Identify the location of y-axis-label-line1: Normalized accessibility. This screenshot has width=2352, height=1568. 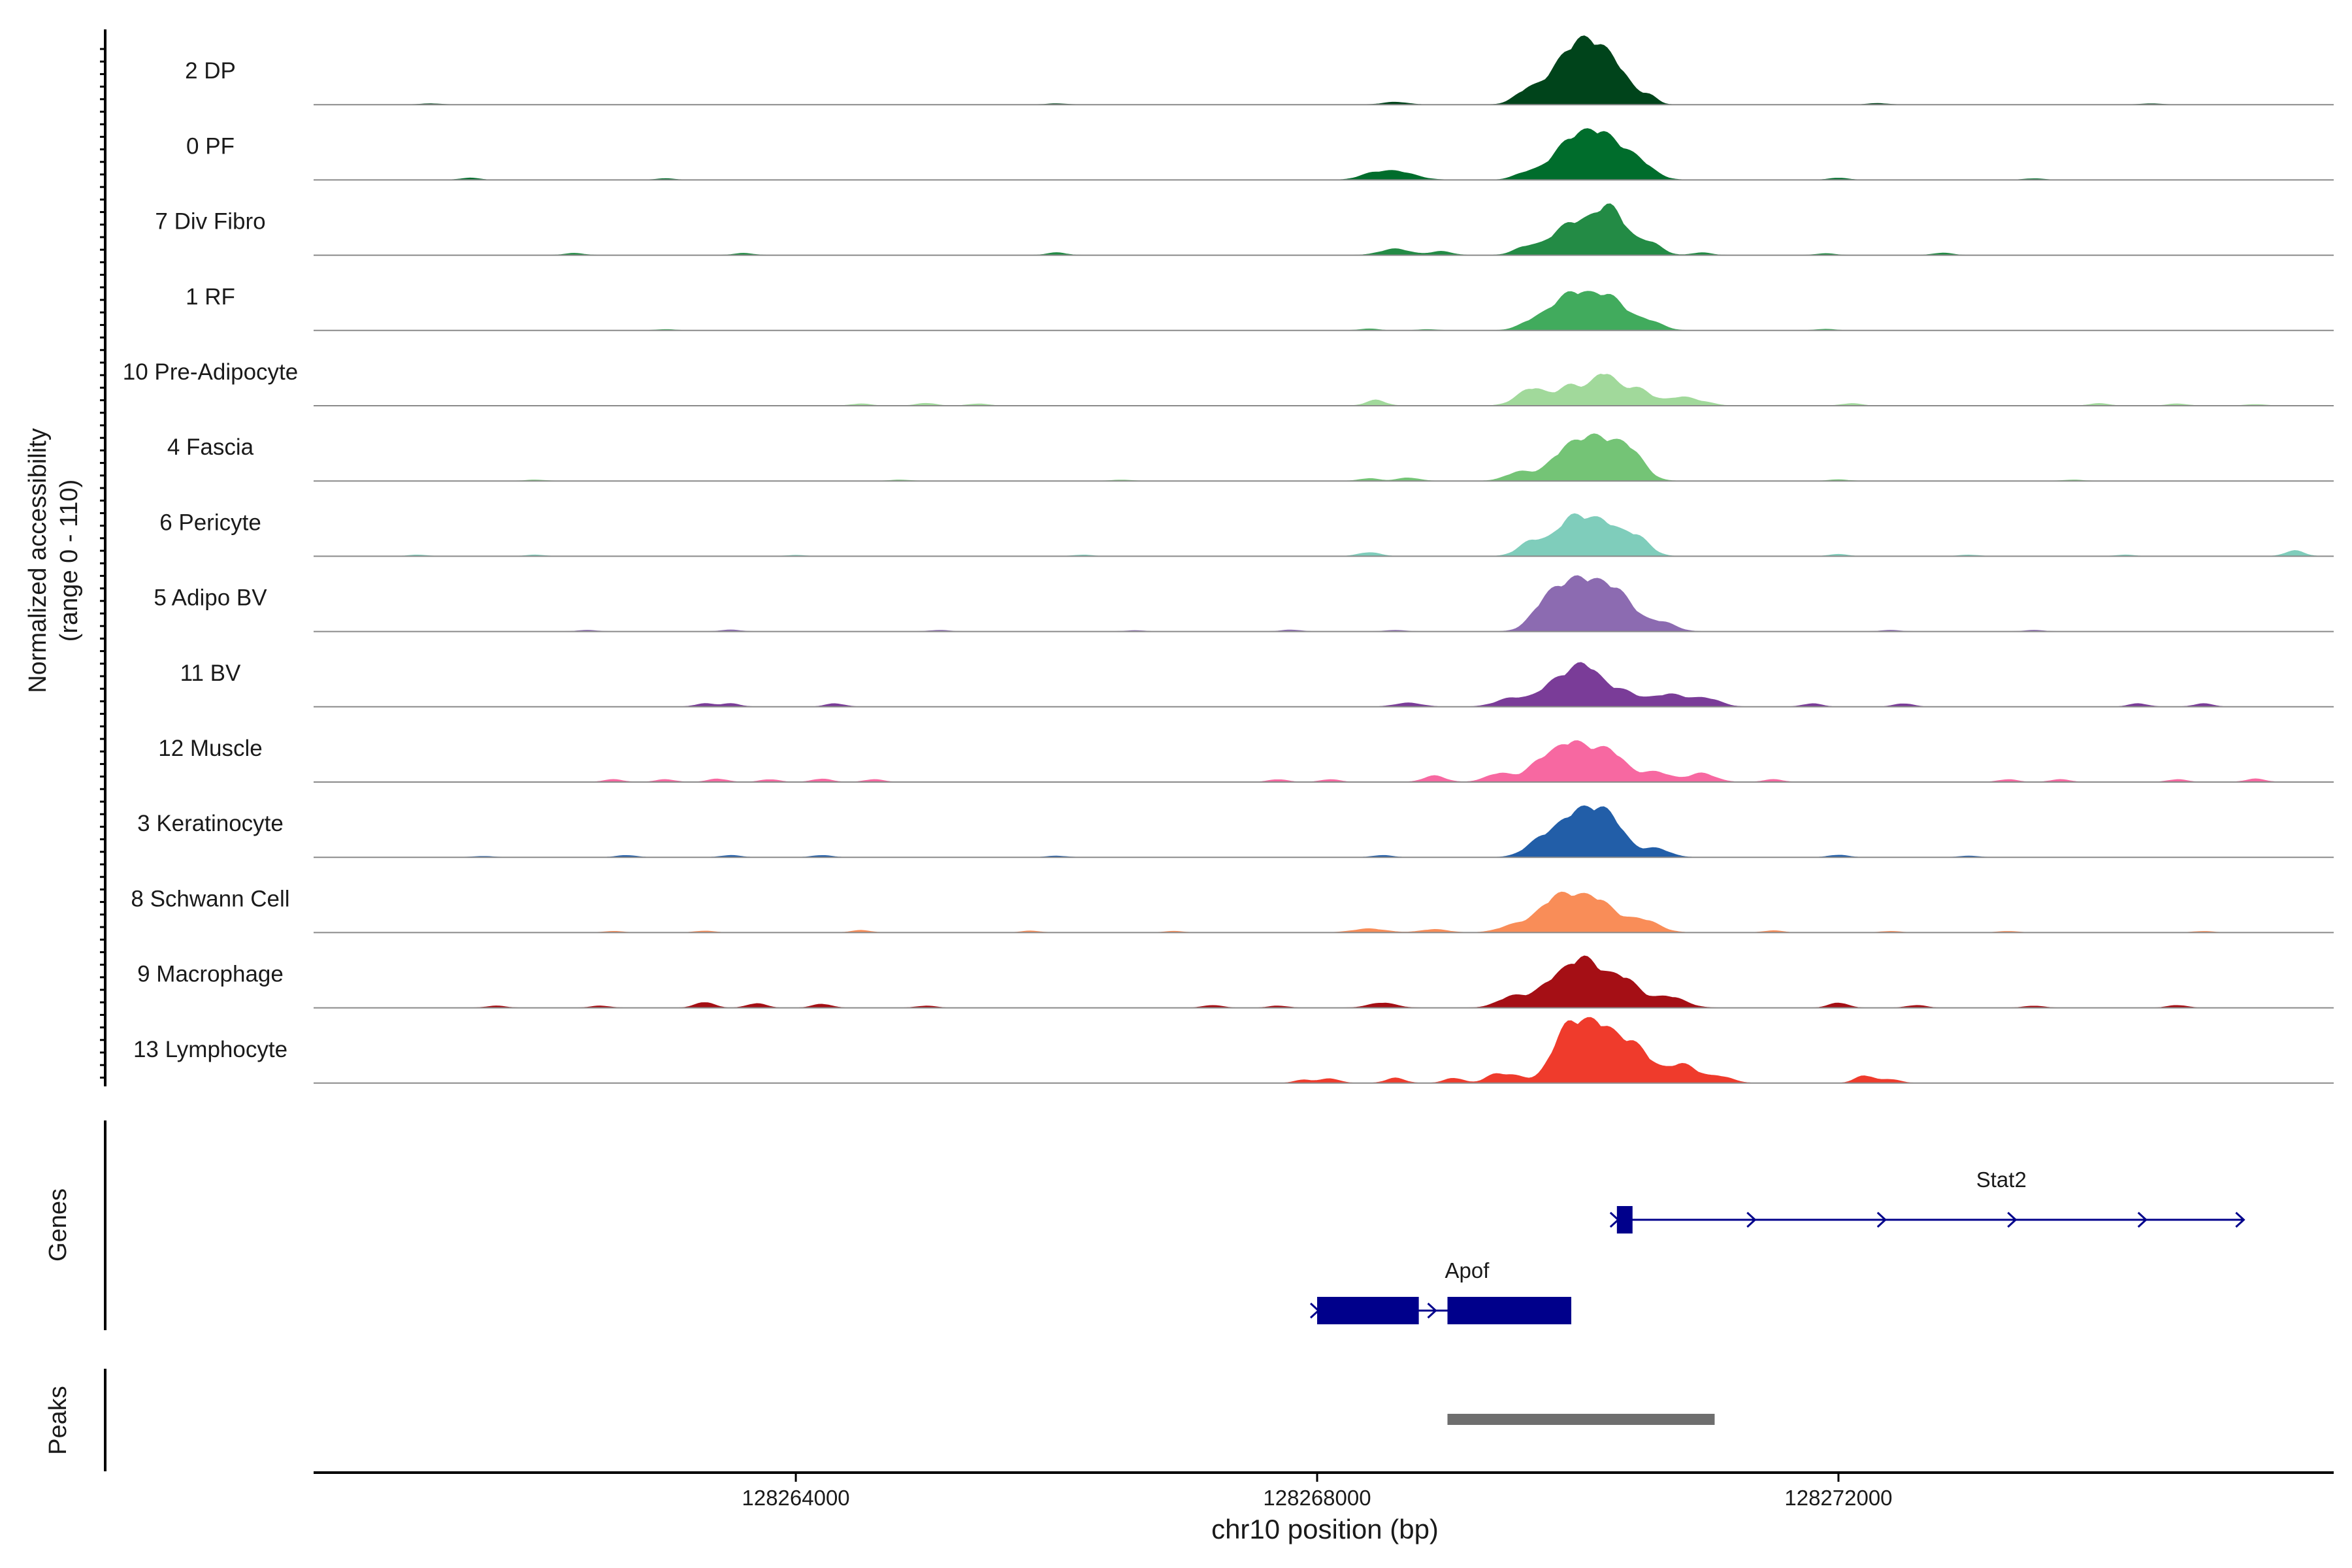
(38, 560).